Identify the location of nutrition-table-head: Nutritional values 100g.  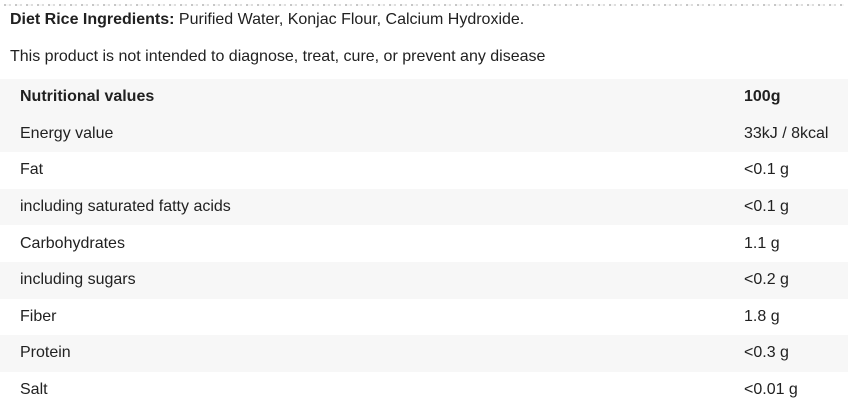
(424, 97).